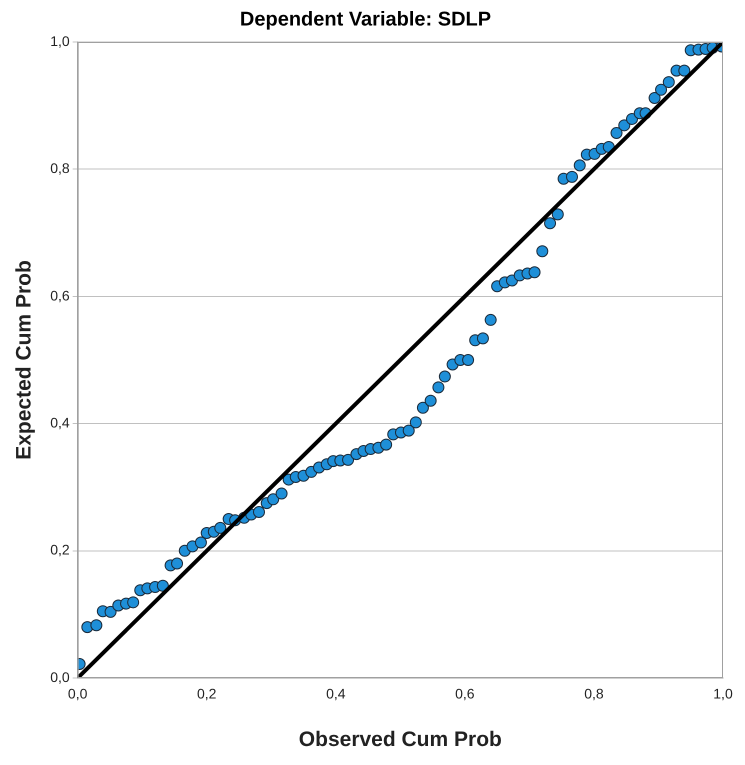  I want to click on x-tick-label: 0,8, so click(594, 693).